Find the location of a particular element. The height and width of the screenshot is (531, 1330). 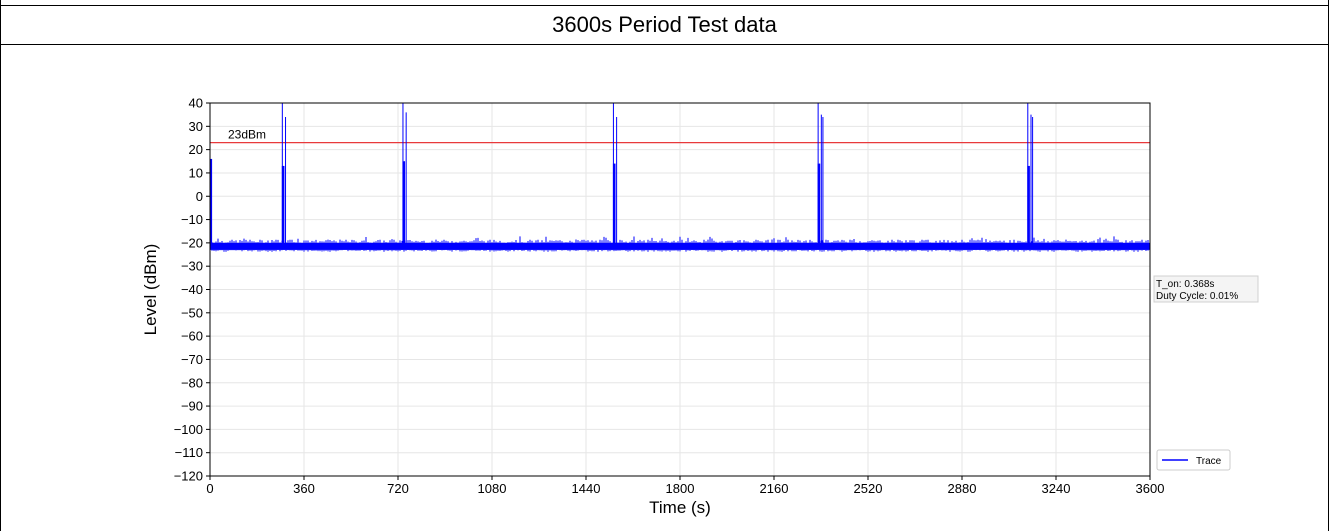

x-axis-label: Time (s) is located at coordinates (680, 507).